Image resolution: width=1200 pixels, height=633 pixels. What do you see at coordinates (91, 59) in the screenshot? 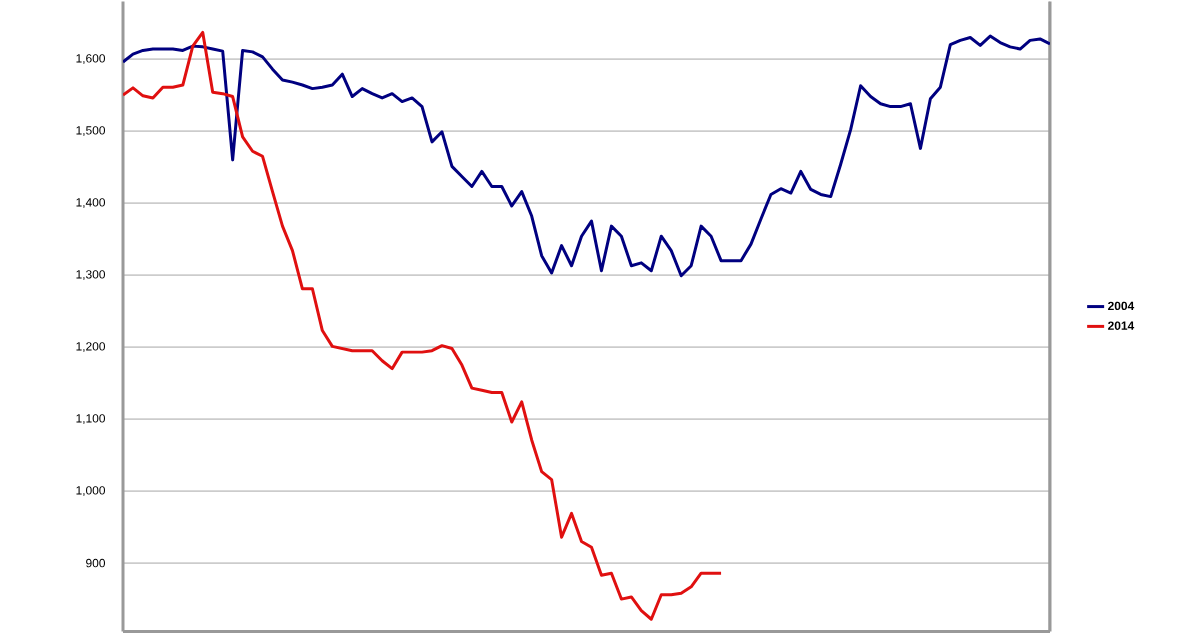
I see `y-tick-label: 1,600` at bounding box center [91, 59].